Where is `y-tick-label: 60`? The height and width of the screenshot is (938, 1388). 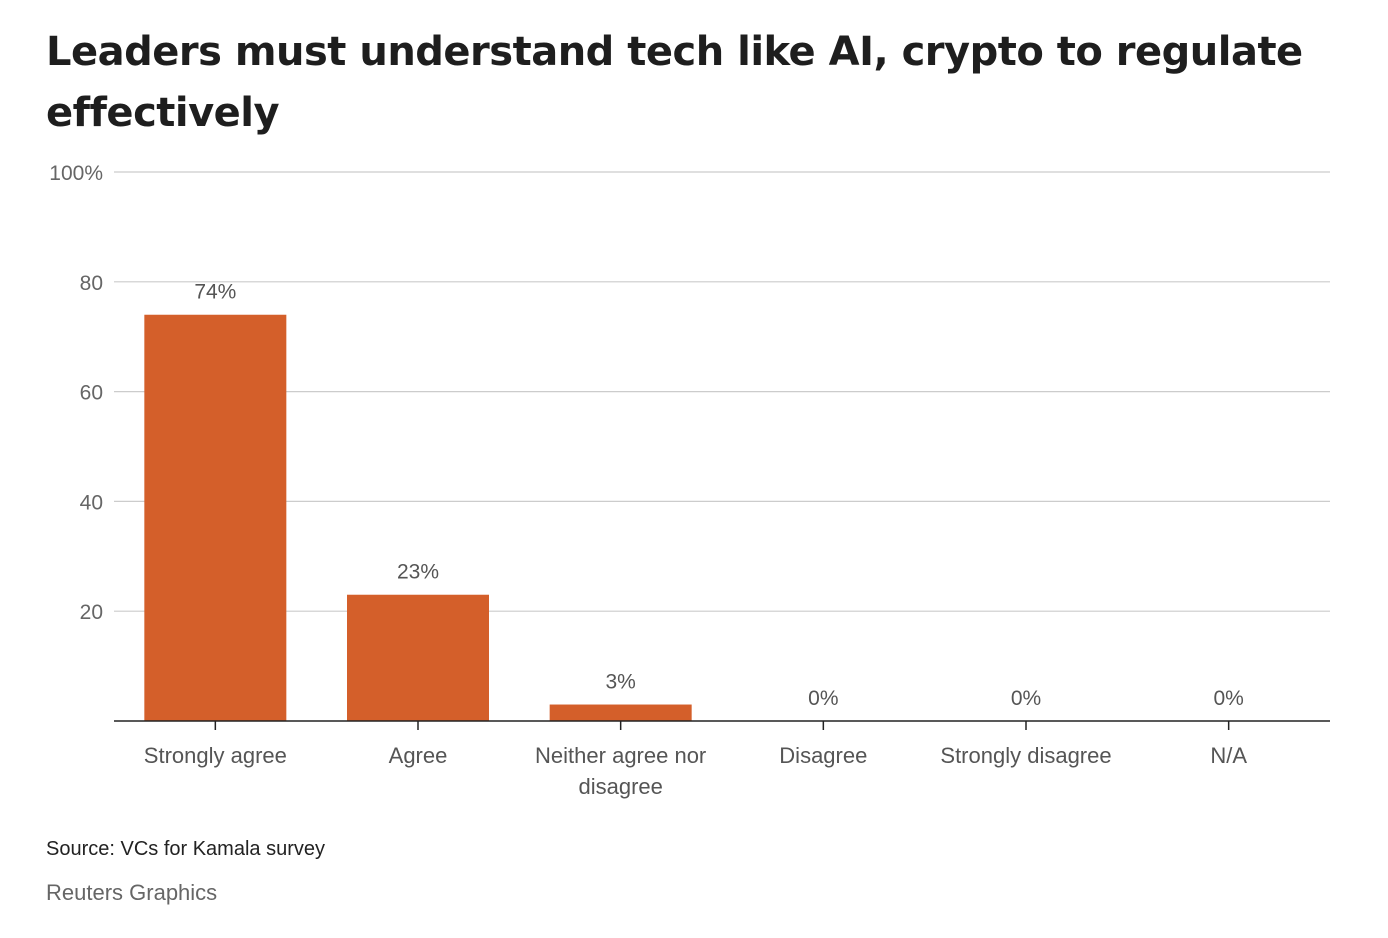
y-tick-label: 60 is located at coordinates (91, 393).